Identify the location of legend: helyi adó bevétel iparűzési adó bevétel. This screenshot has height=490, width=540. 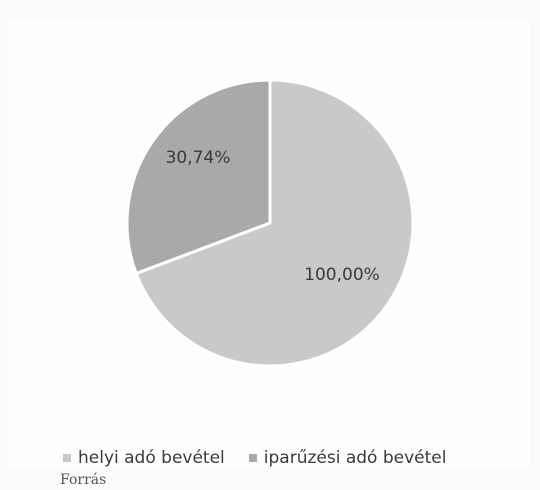
(254, 458).